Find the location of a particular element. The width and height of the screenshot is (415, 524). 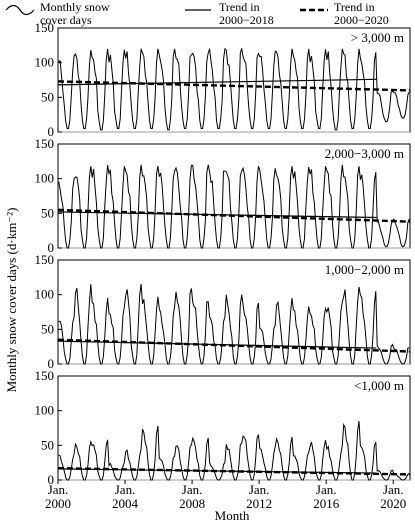

legend-label: 2000−2018 is located at coordinates (246, 20).